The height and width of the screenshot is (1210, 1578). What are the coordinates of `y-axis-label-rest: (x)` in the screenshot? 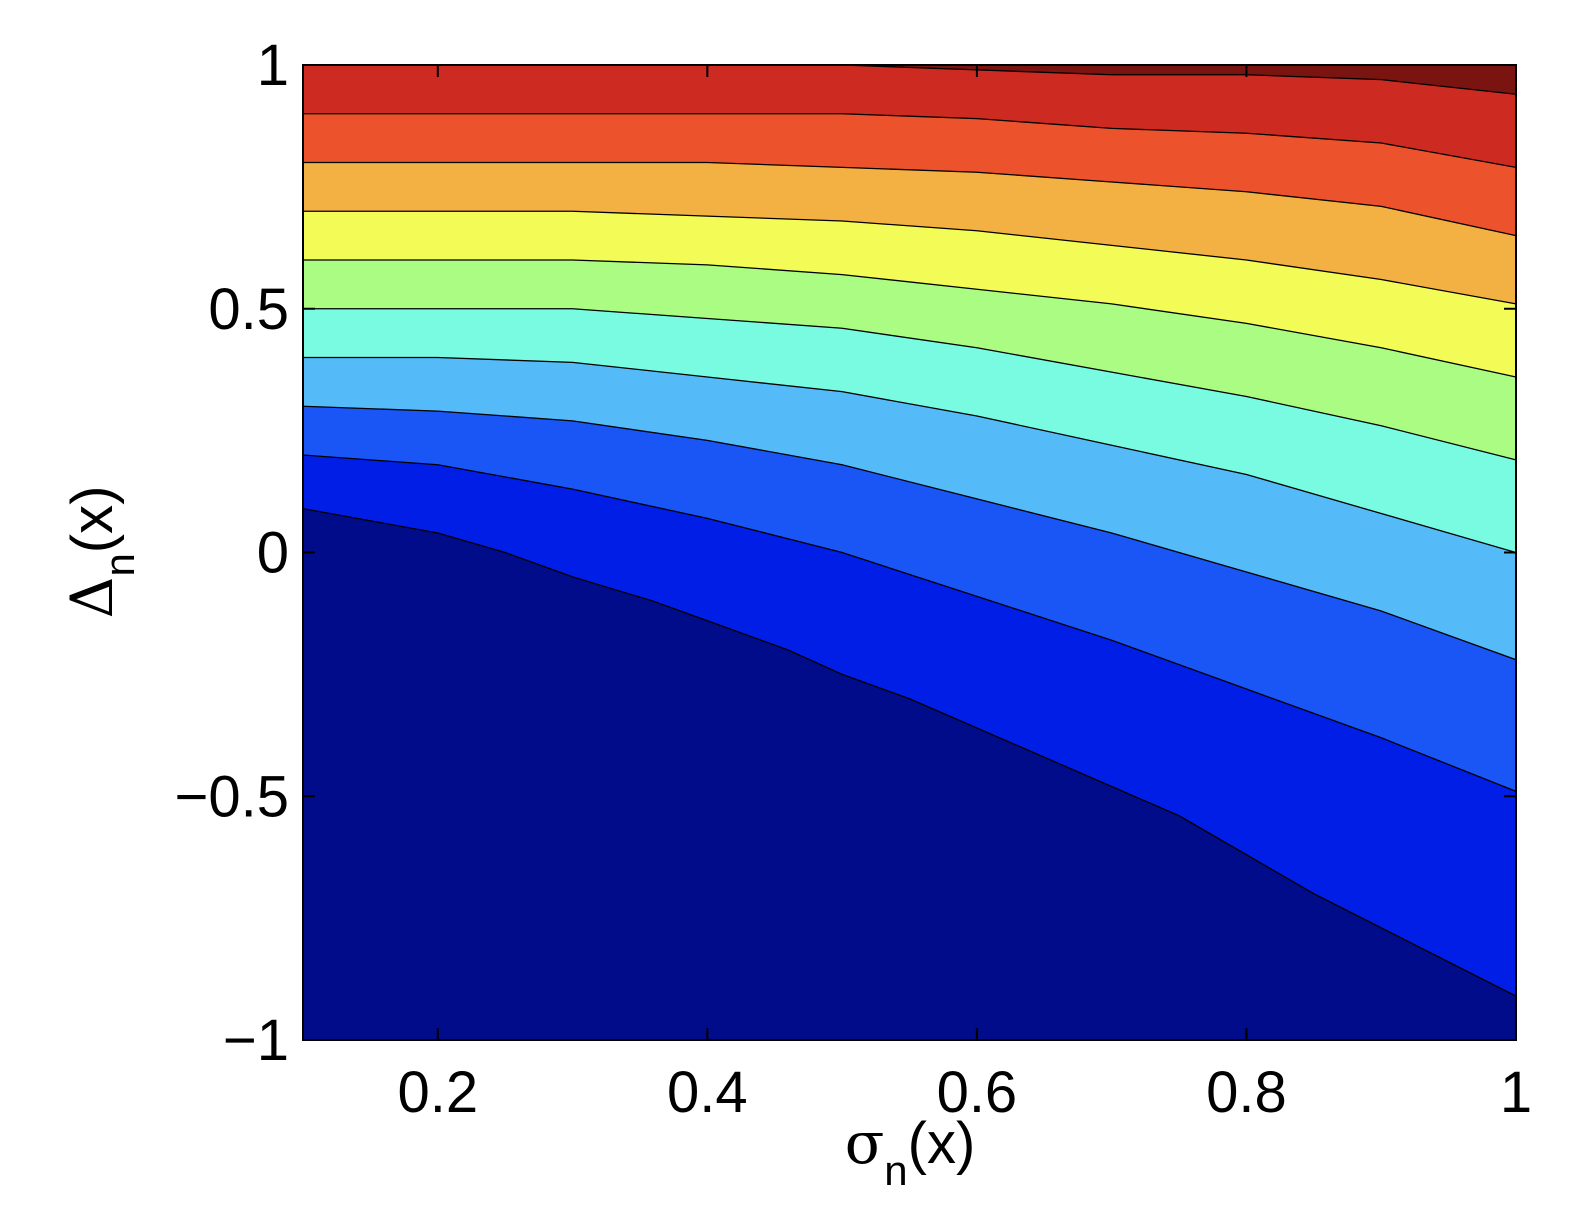 It's located at (92, 520).